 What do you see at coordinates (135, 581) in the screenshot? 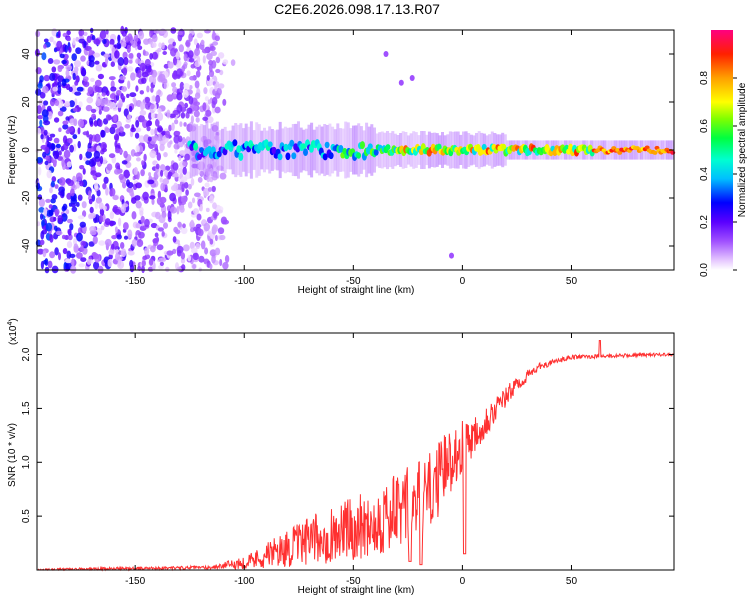
I see `x-tick-label: -150` at bounding box center [135, 581].